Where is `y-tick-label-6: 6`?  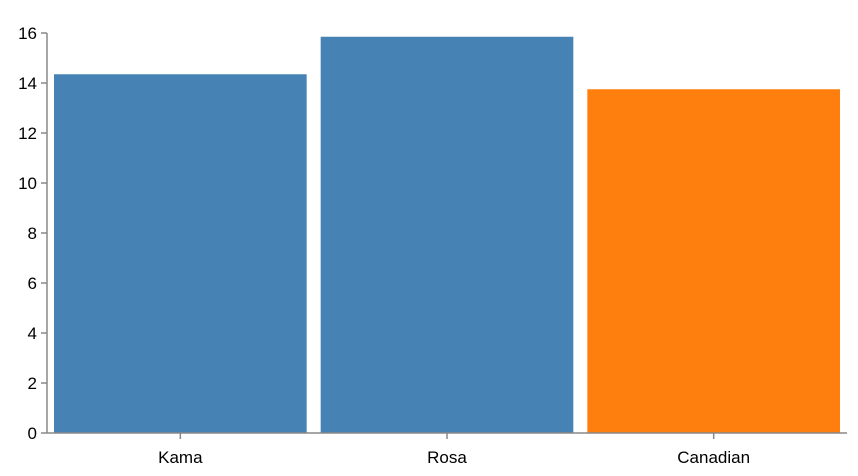 y-tick-label-6: 6 is located at coordinates (32, 283).